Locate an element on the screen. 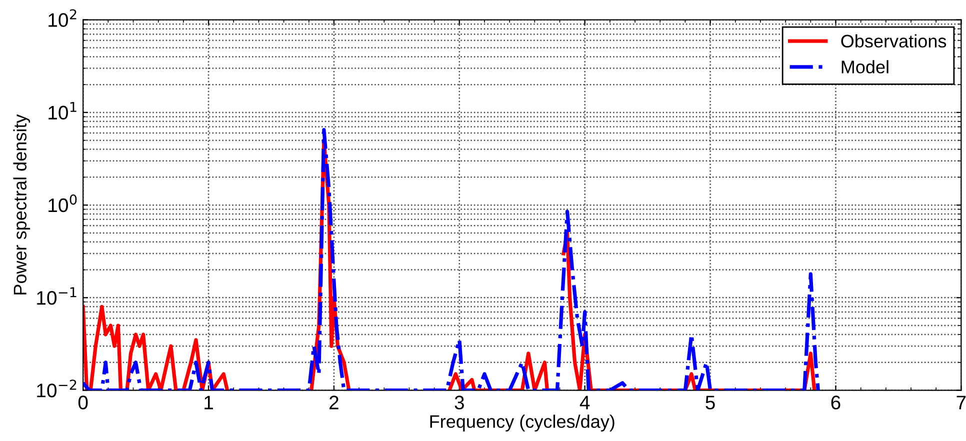 This screenshot has width=966, height=441. y-tick-label: 10$^{0}$ is located at coordinates (62, 203).